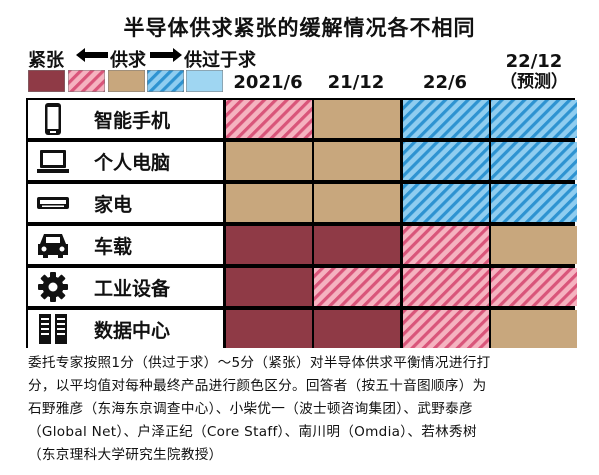  What do you see at coordinates (299, 28) in the screenshot?
I see `chart-title: 半导体供求紧张的缓解情况各不相同` at bounding box center [299, 28].